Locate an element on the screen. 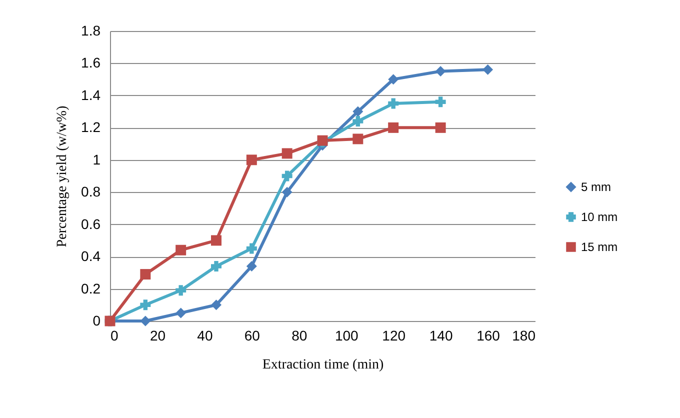 The image size is (680, 418). y-tick-label: 0.6 is located at coordinates (91, 224).